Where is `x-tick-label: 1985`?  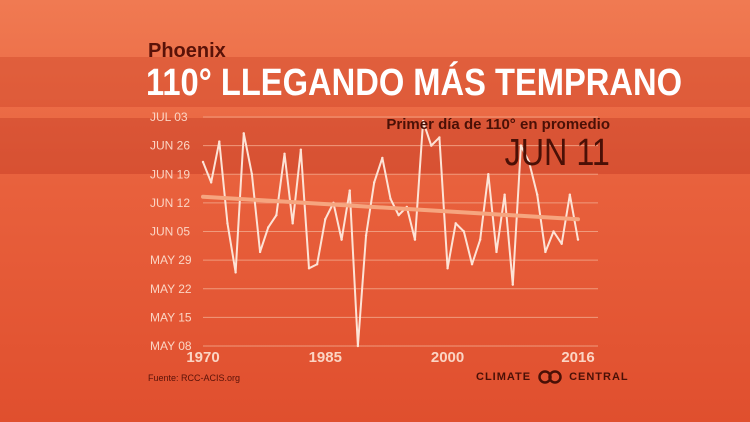 x-tick-label: 1985 is located at coordinates (325, 357).